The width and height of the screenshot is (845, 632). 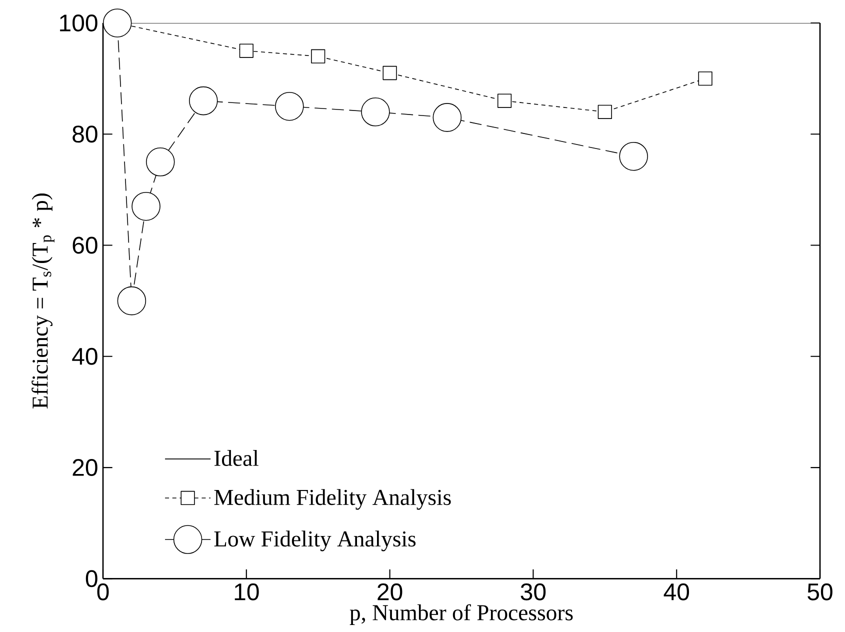 I want to click on y-tick-label: 60, so click(x=85, y=245).